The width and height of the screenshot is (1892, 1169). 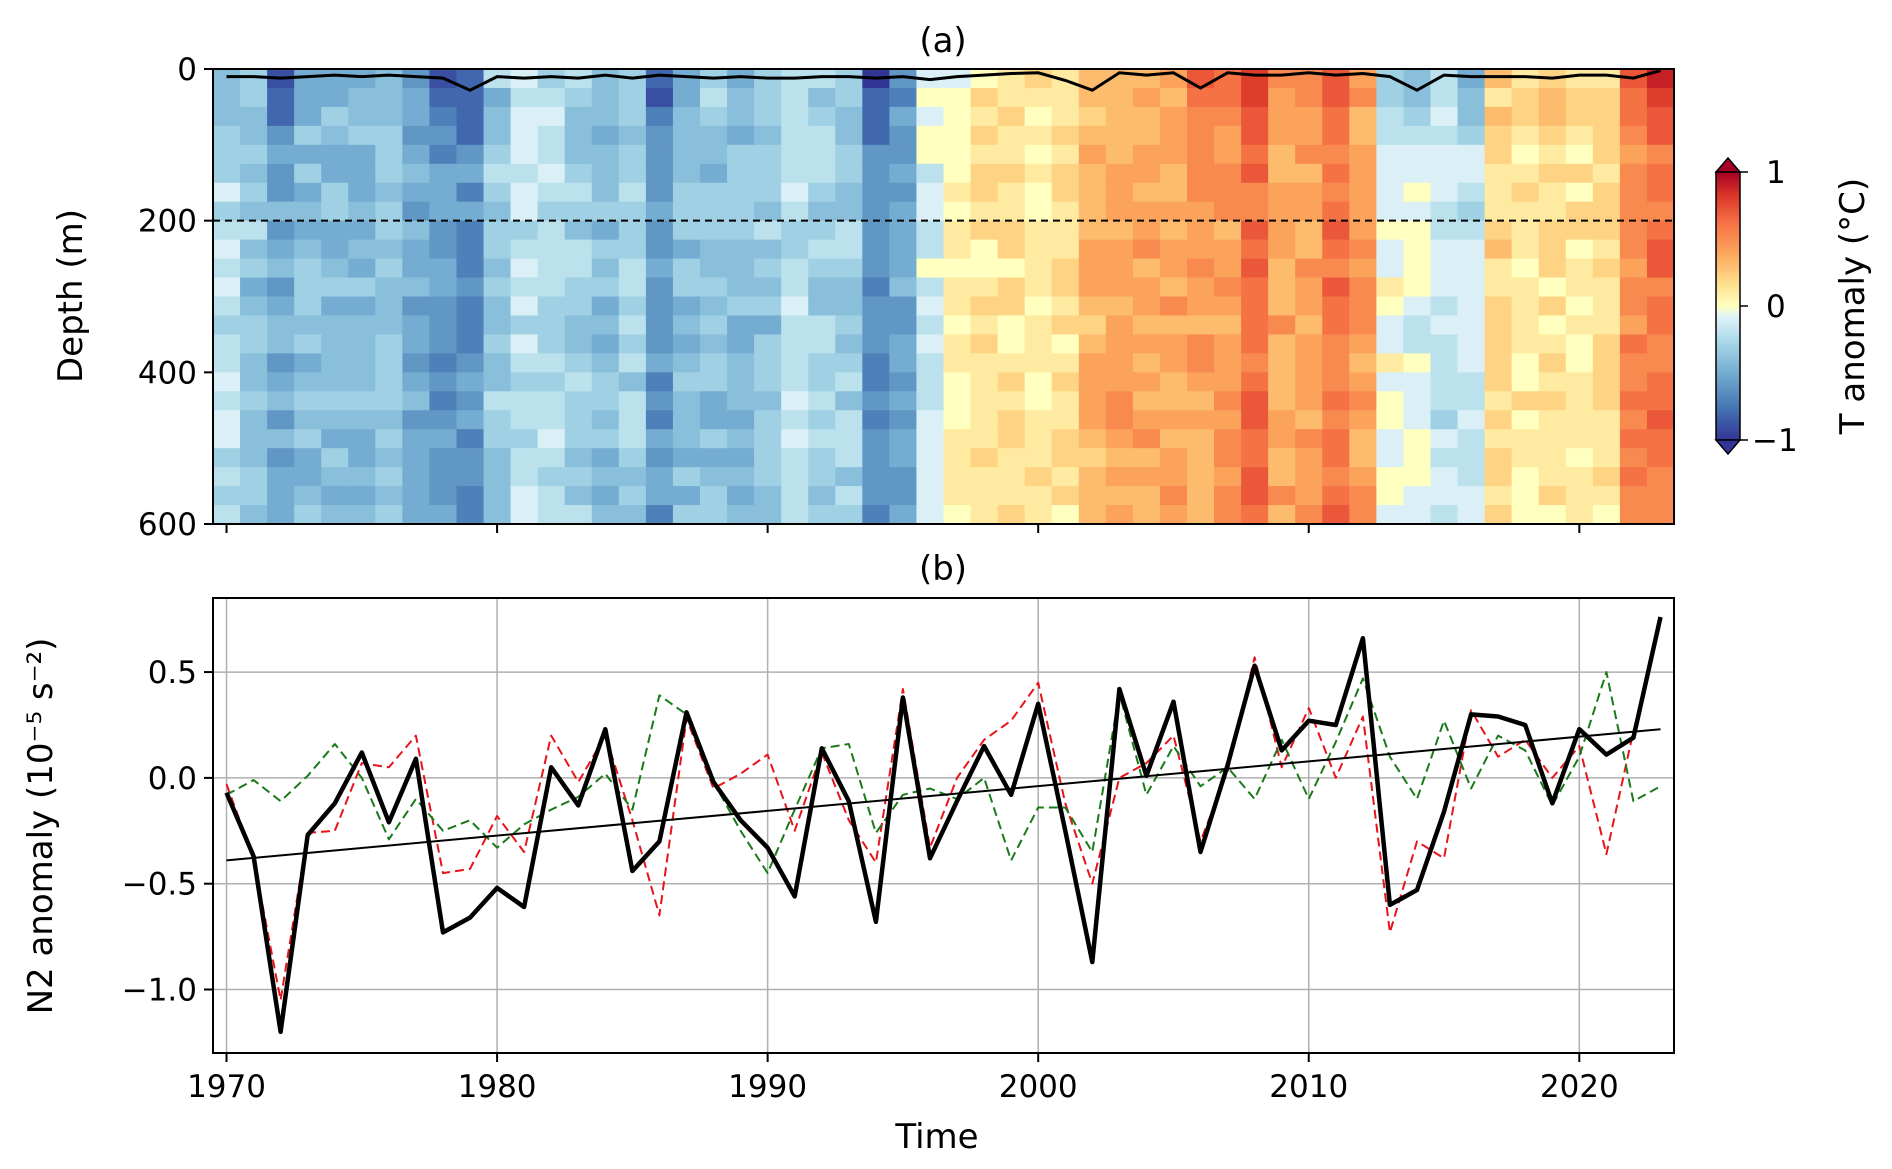 I want to click on y-tick-label: 200, so click(x=167, y=222).